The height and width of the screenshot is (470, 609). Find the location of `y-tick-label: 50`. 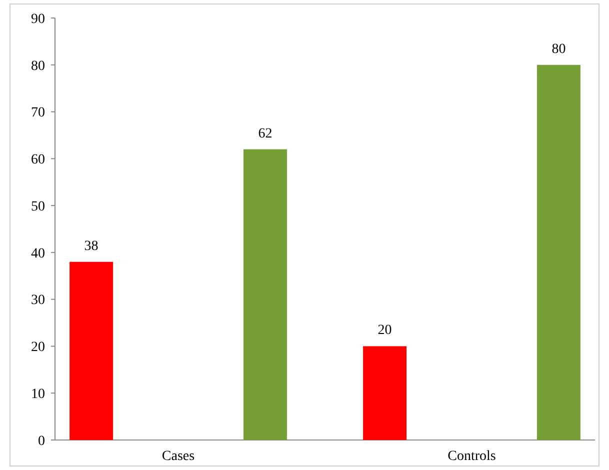

y-tick-label: 50 is located at coordinates (38, 206).